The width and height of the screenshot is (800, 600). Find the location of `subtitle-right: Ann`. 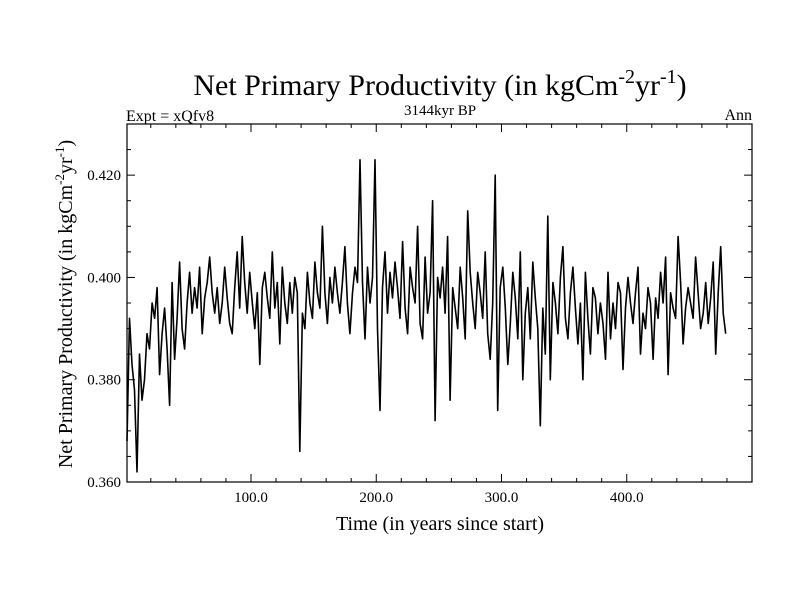

subtitle-right: Ann is located at coordinates (738, 115).